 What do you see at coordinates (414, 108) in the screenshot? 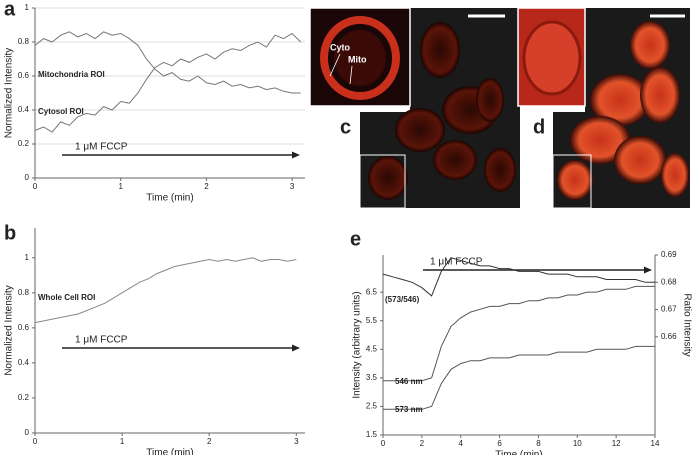
I see `micrograph-c` at bounding box center [414, 108].